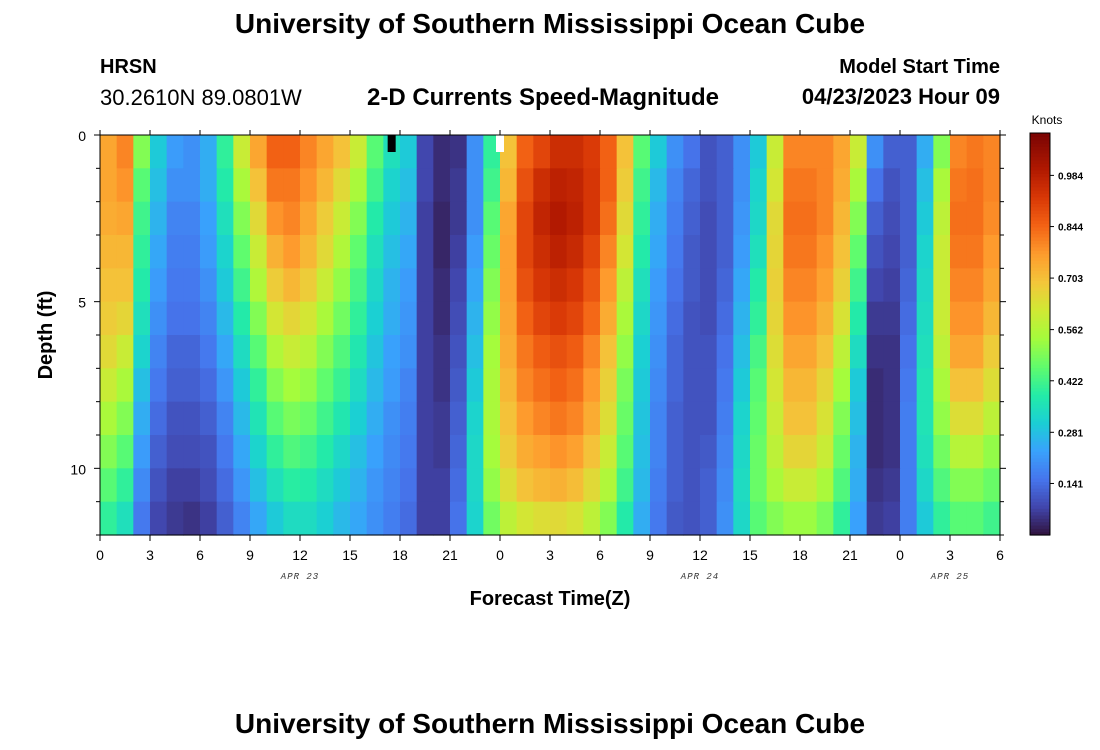  Describe the element at coordinates (1070, 279) in the screenshot. I see `colorbar-tick-label: 0.703` at that location.